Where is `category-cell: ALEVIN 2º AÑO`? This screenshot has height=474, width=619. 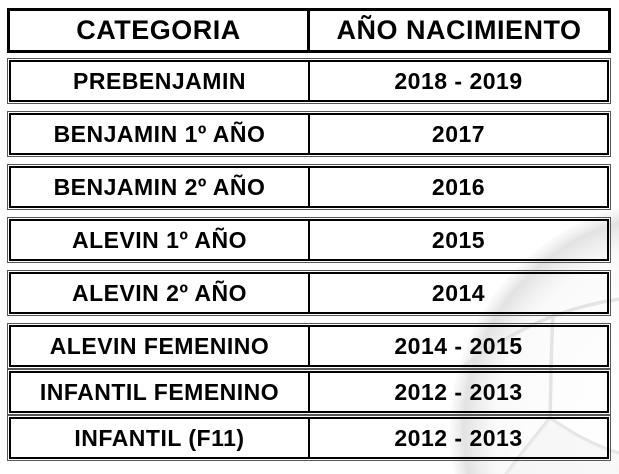
category-cell: ALEVIN 2º AÑO is located at coordinates (159, 292).